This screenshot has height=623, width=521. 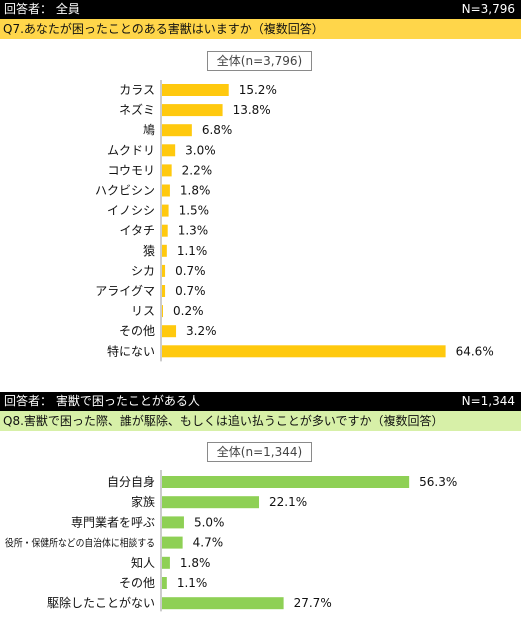 I want to click on category-label: ハクビシン, so click(x=125, y=191).